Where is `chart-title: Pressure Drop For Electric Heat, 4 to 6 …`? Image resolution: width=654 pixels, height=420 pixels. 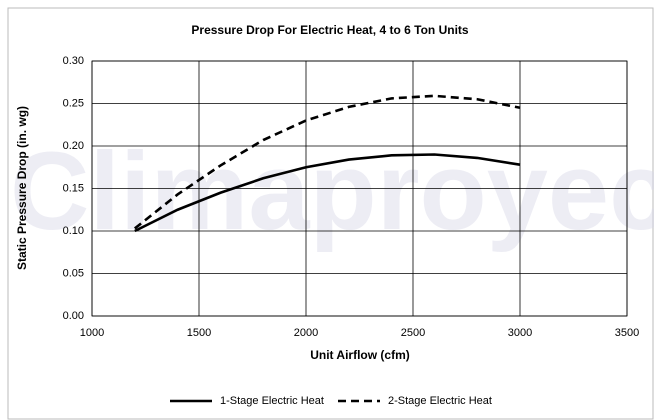
chart-title: Pressure Drop For Electric Heat, 4 to 6 … is located at coordinates (330, 30).